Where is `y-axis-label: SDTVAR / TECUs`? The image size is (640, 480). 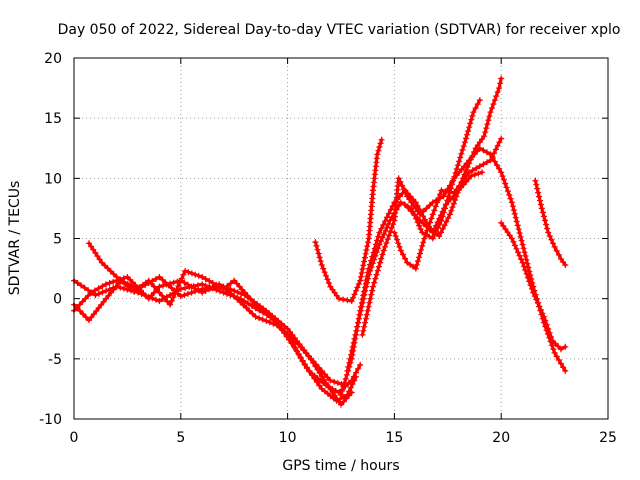 y-axis-label: SDTVAR / TECUs is located at coordinates (15, 238).